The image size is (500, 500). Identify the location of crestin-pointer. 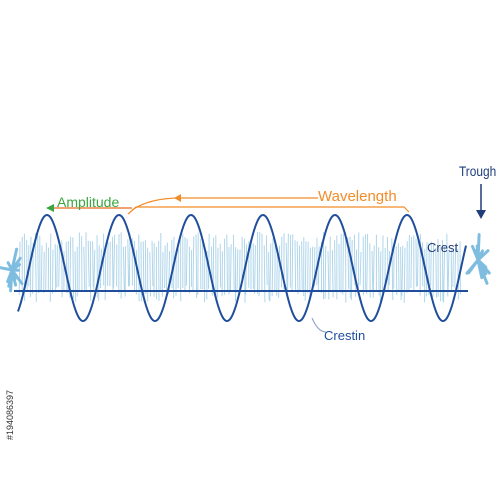
(319, 325).